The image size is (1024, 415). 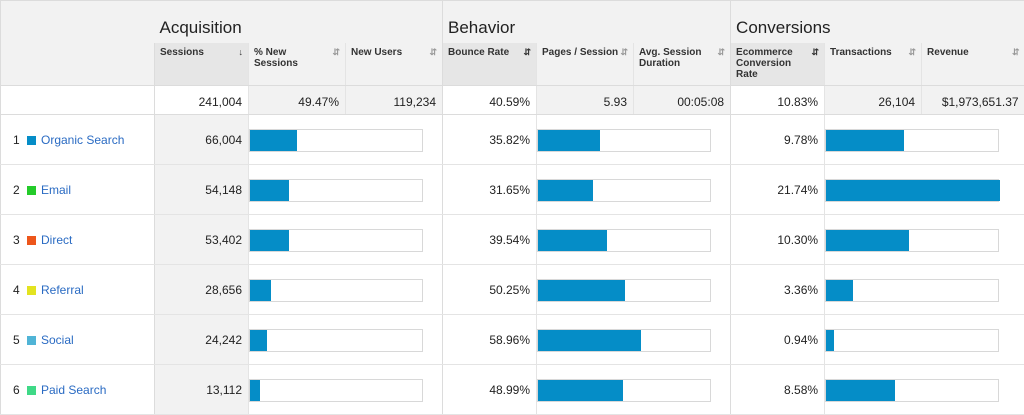 What do you see at coordinates (972, 100) in the screenshot?
I see `total-revenue: $1,973,651.37` at bounding box center [972, 100].